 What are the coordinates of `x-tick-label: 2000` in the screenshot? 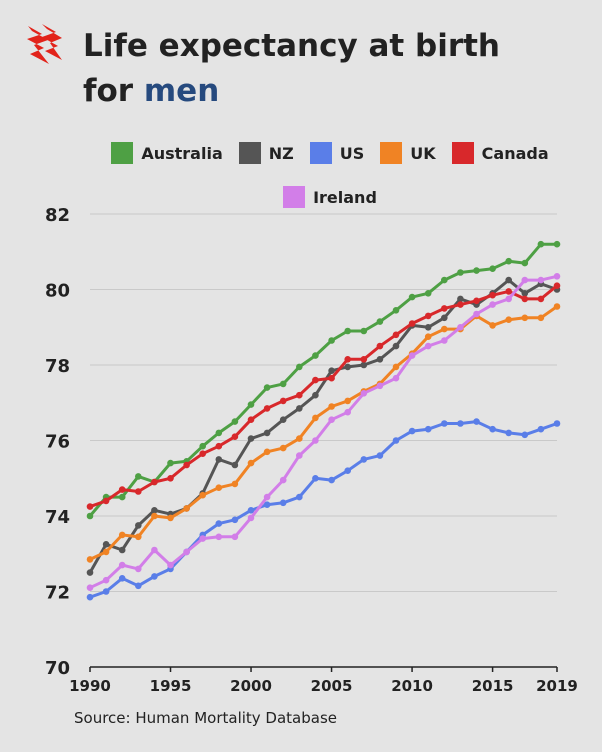 It's located at (251, 686).